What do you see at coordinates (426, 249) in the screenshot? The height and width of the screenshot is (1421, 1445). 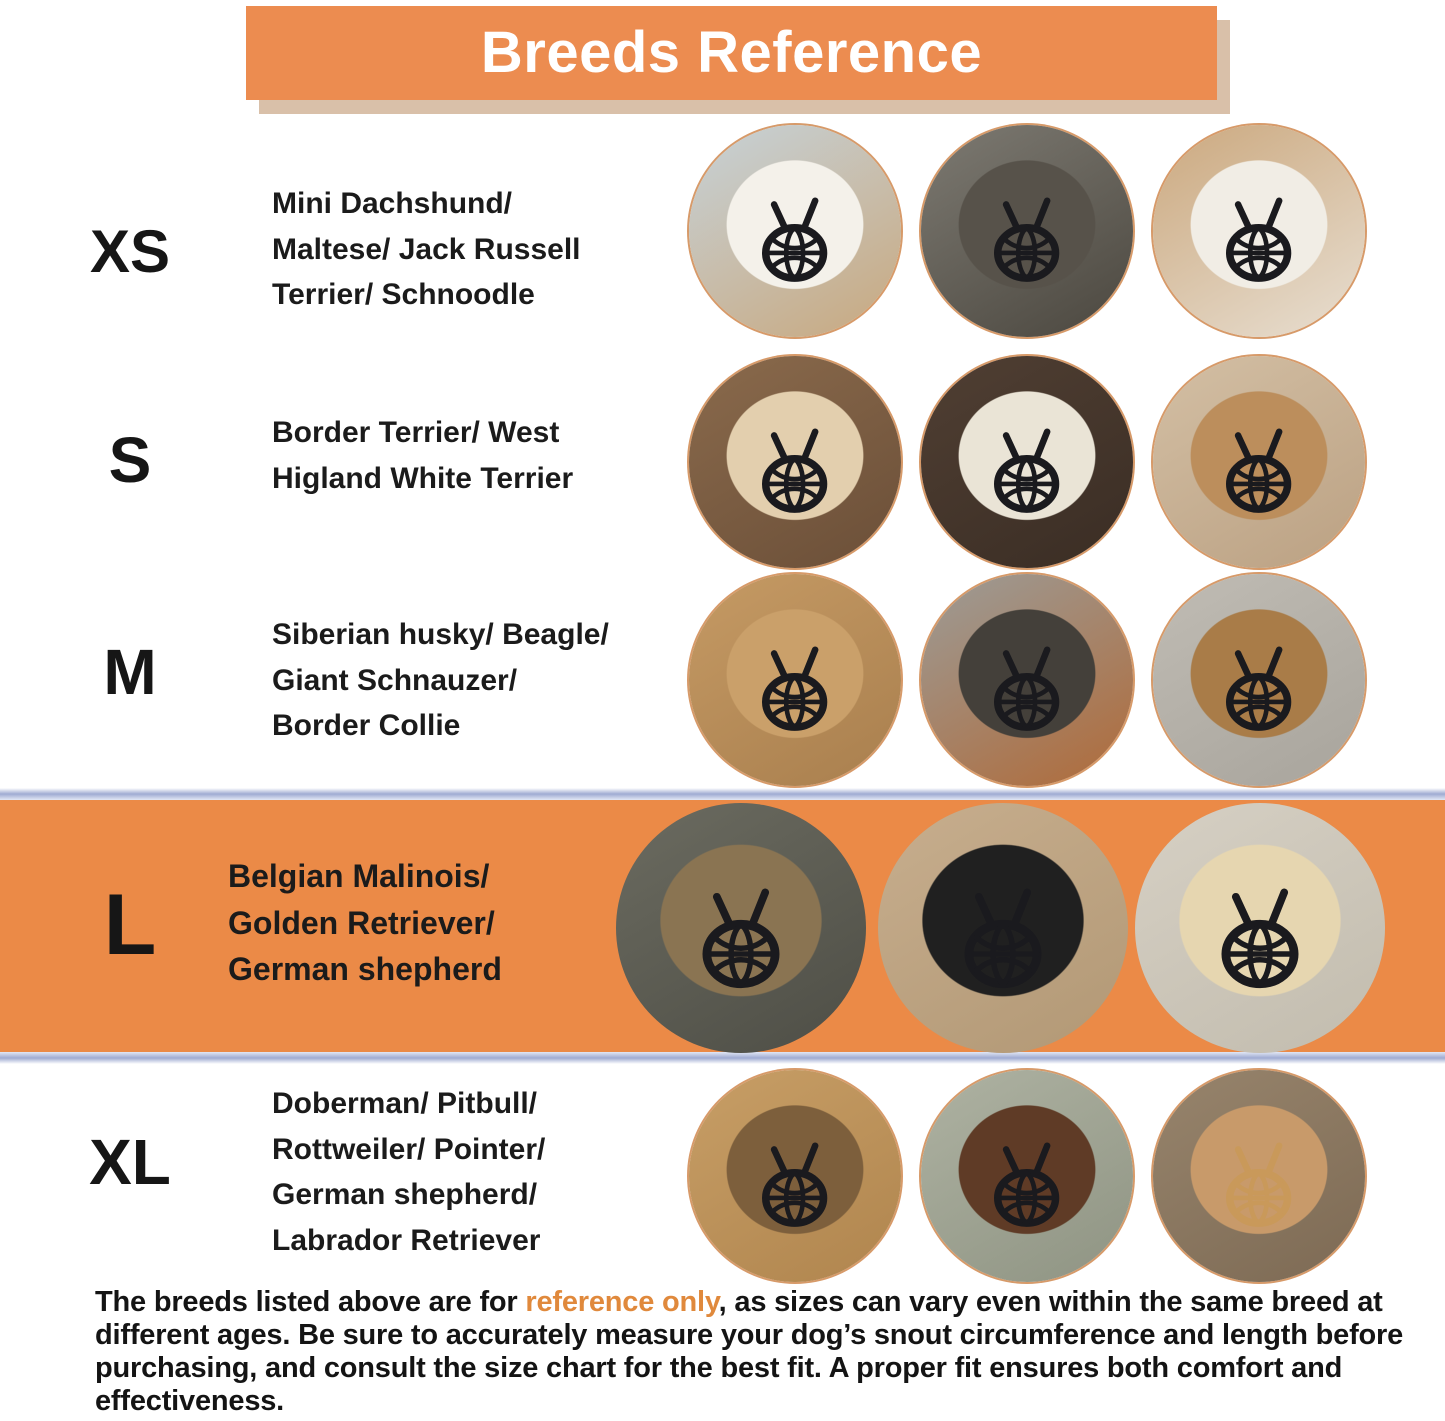 I see `breed-line: Maltese/ Jack Russell` at bounding box center [426, 249].